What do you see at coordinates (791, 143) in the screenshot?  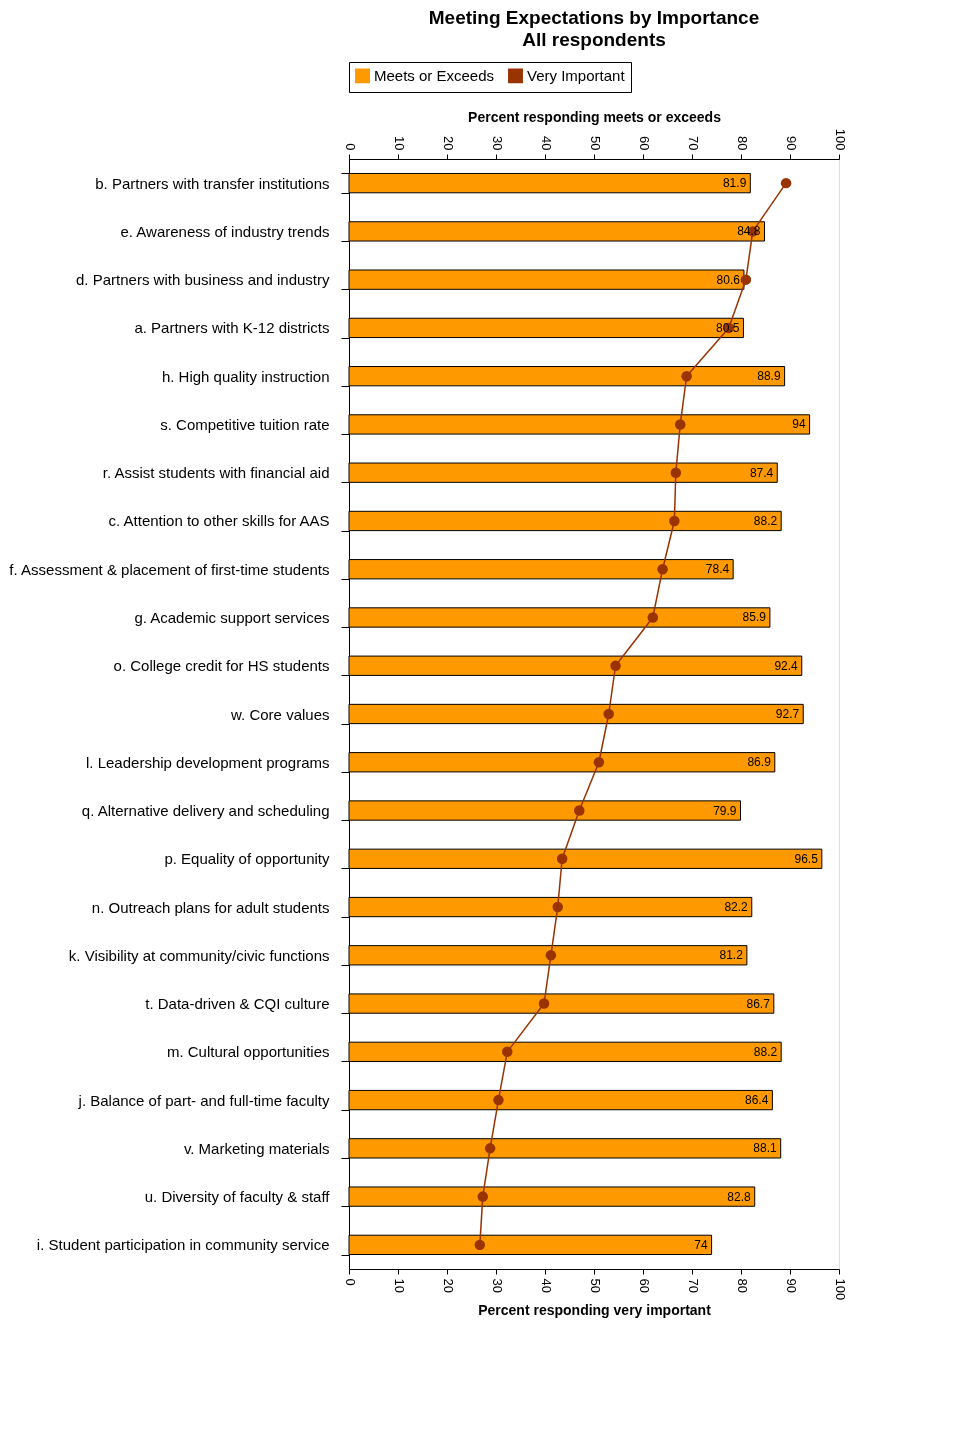 I see `x-tick-label: 90` at bounding box center [791, 143].